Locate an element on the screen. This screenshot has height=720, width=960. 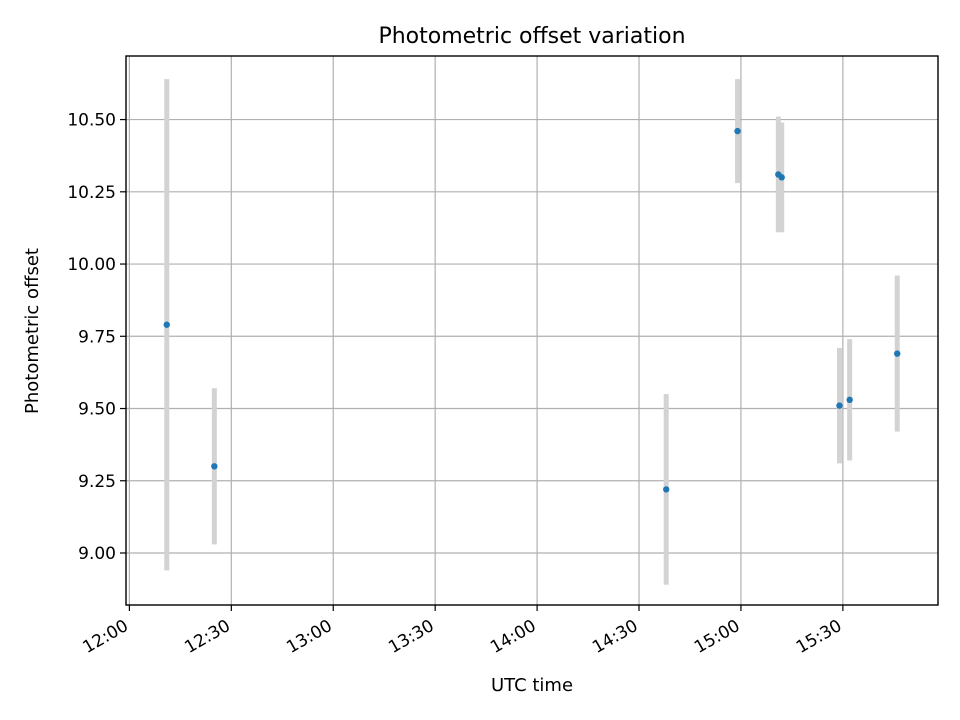
y-axis-label: Photometric offset is located at coordinates (32, 331).